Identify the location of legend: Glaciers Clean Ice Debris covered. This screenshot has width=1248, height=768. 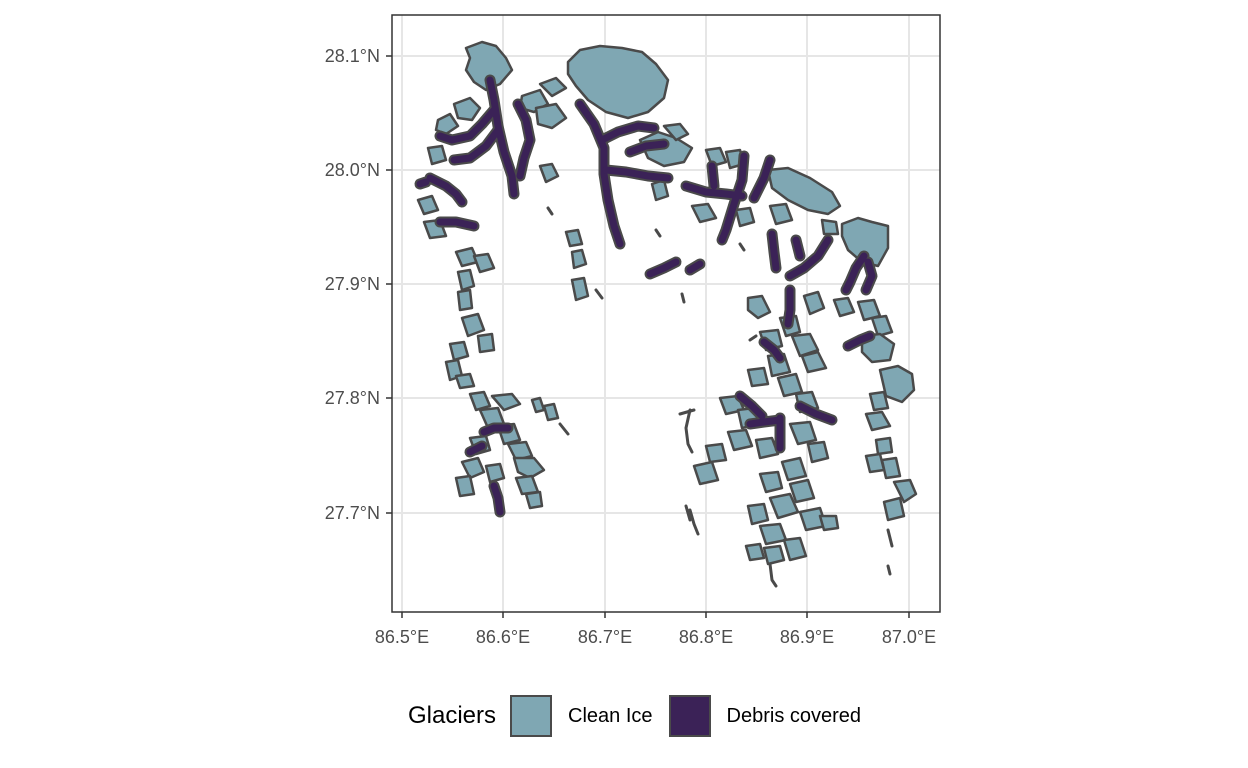
(642, 716).